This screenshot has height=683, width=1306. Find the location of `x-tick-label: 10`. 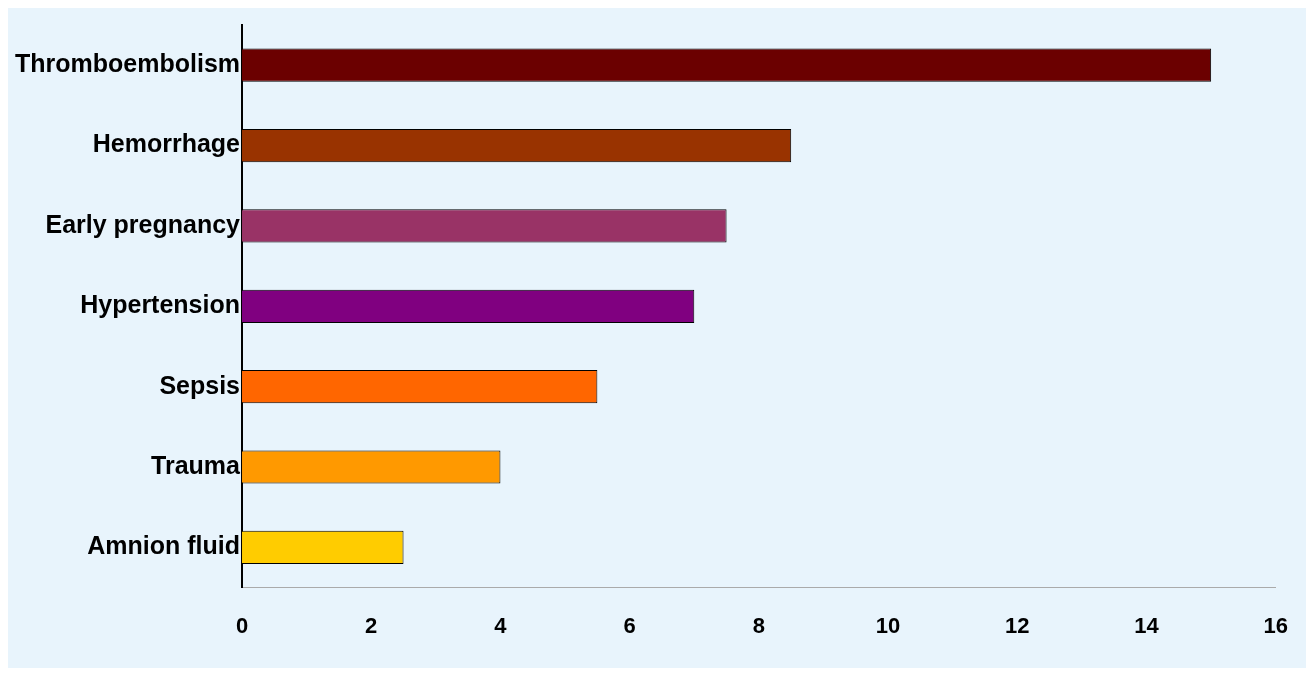

x-tick-label: 10 is located at coordinates (888, 625).